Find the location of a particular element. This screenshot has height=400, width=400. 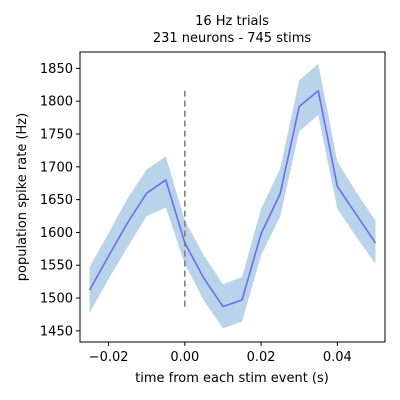

y-axis: 1450 1500 1550 1600 1650 1700 1750 1800 1850 is located at coordinates (60, 200).